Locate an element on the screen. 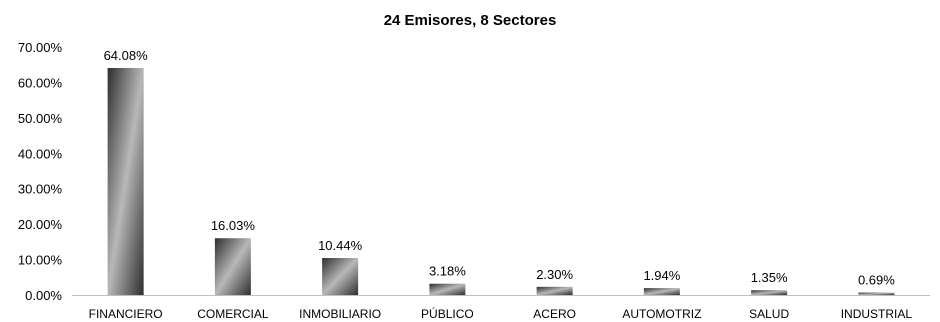  x-tick-label: INDUSTRIAL is located at coordinates (877, 314).